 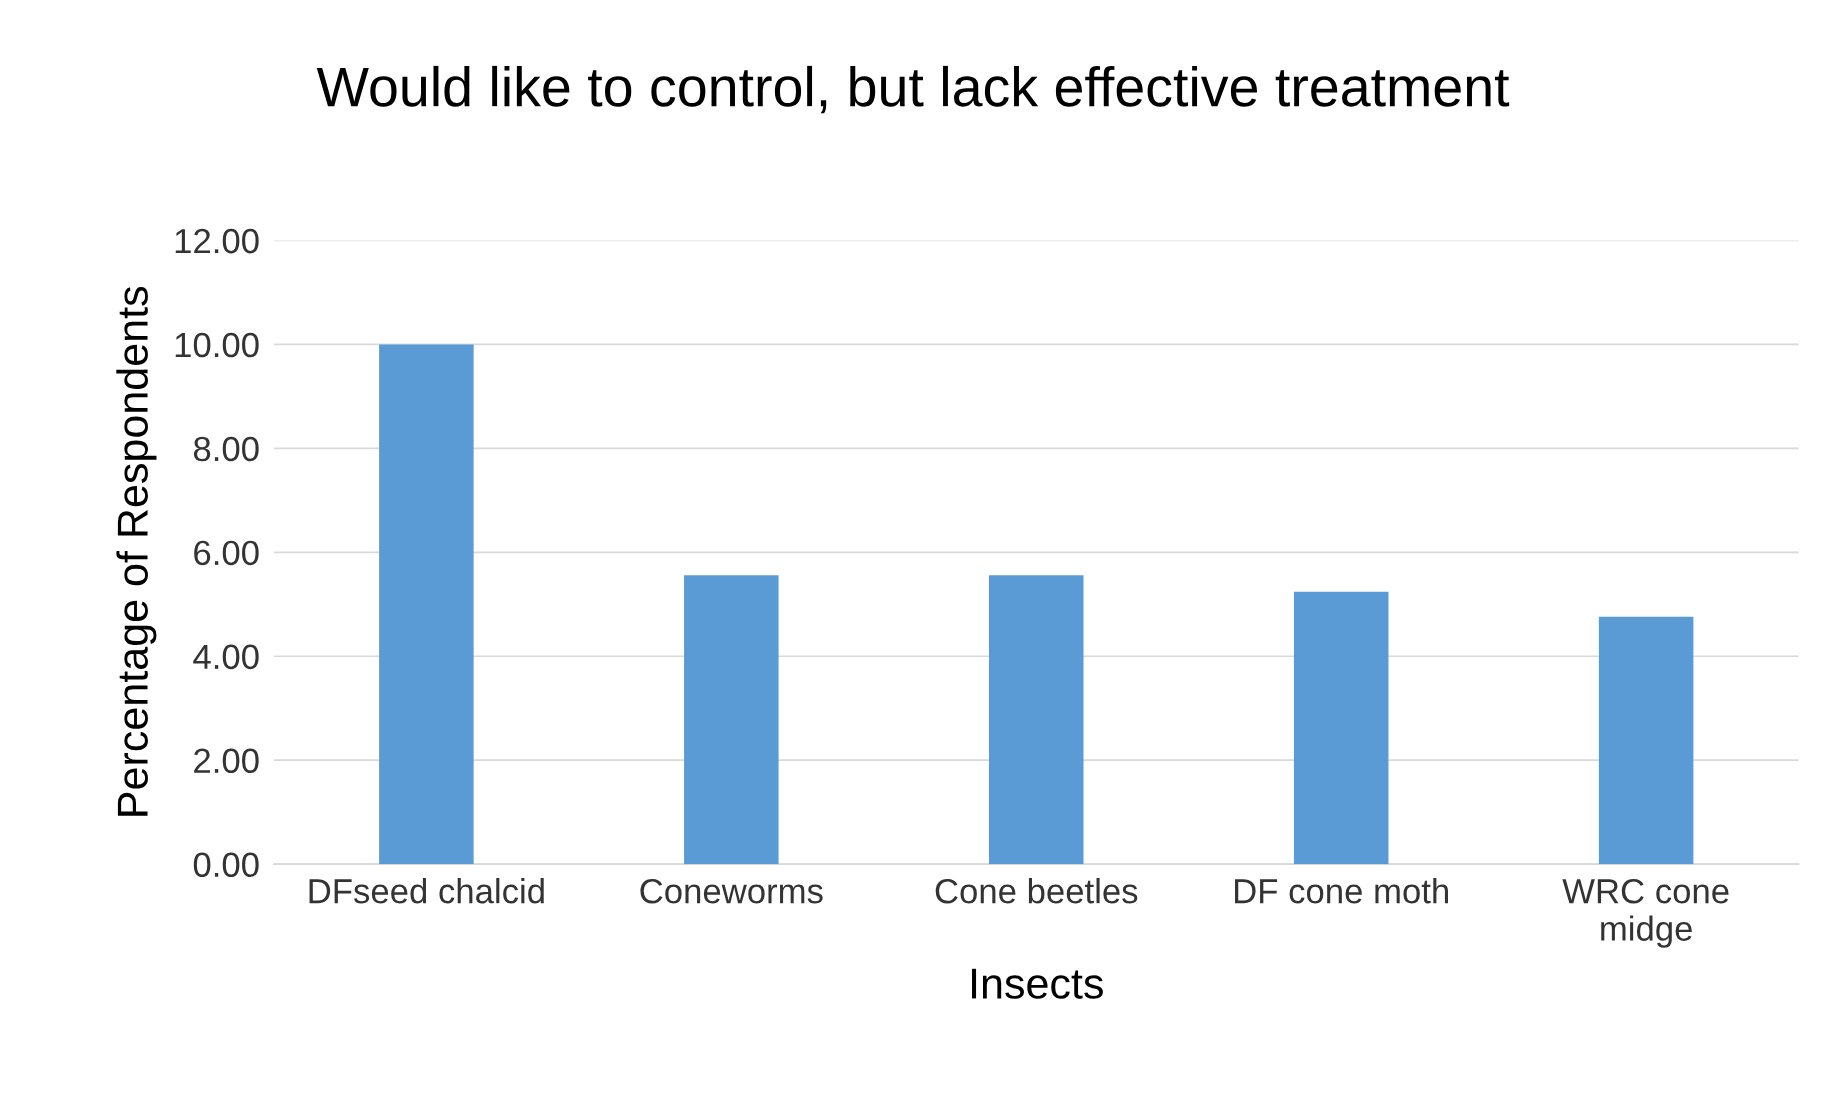 What do you see at coordinates (226, 865) in the screenshot?
I see `y-tick-label: 0.00` at bounding box center [226, 865].